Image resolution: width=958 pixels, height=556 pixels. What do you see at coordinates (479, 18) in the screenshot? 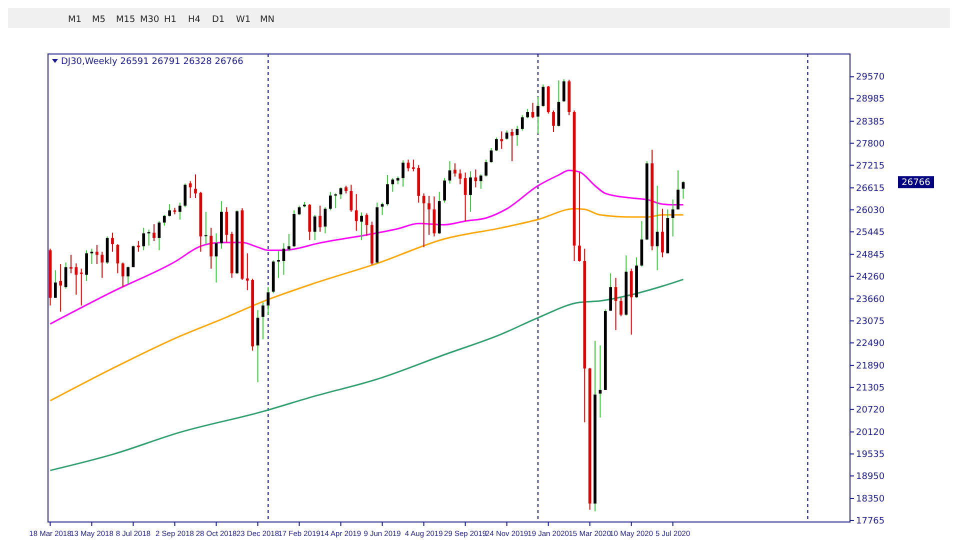
I see `timeframe-toolbar: M1 M5 M15 M30 H1 H4 D1 W1 MN` at bounding box center [479, 18].